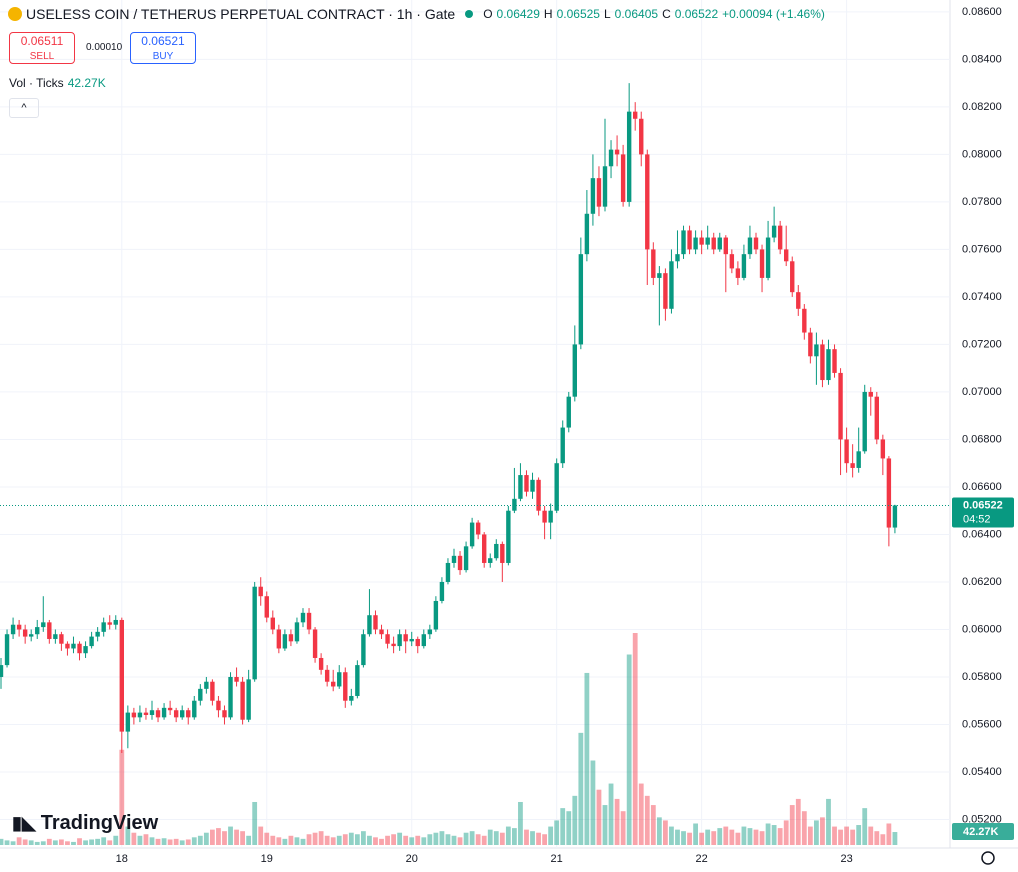  What do you see at coordinates (702, 859) in the screenshot?
I see `x-tick-label: 22` at bounding box center [702, 859].